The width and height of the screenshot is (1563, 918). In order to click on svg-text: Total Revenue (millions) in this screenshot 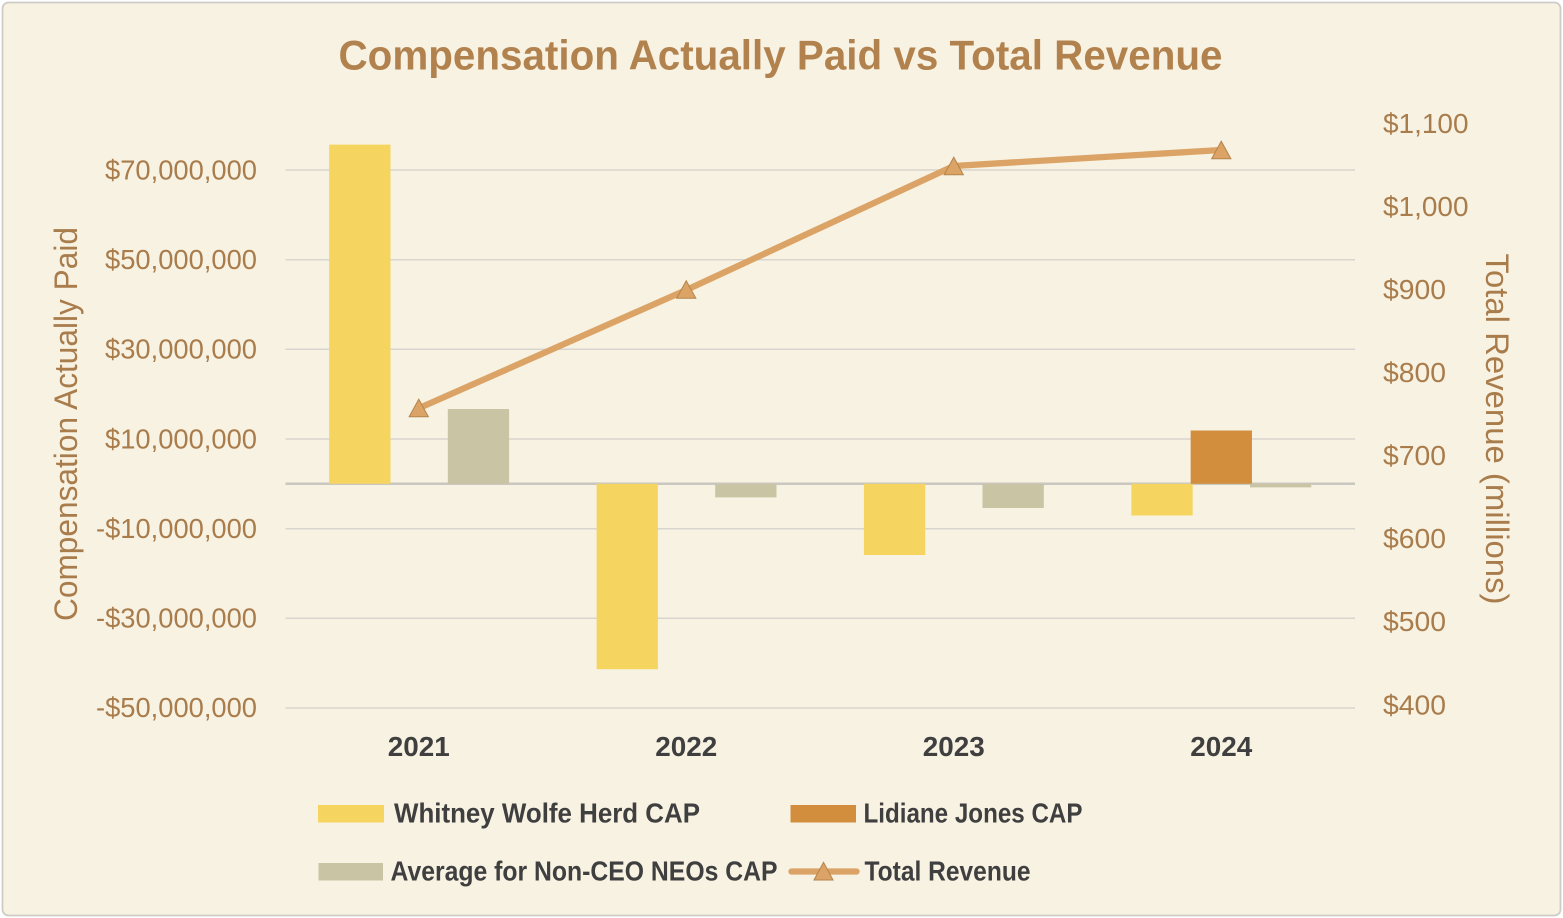, I will do `click(1497, 429)`.